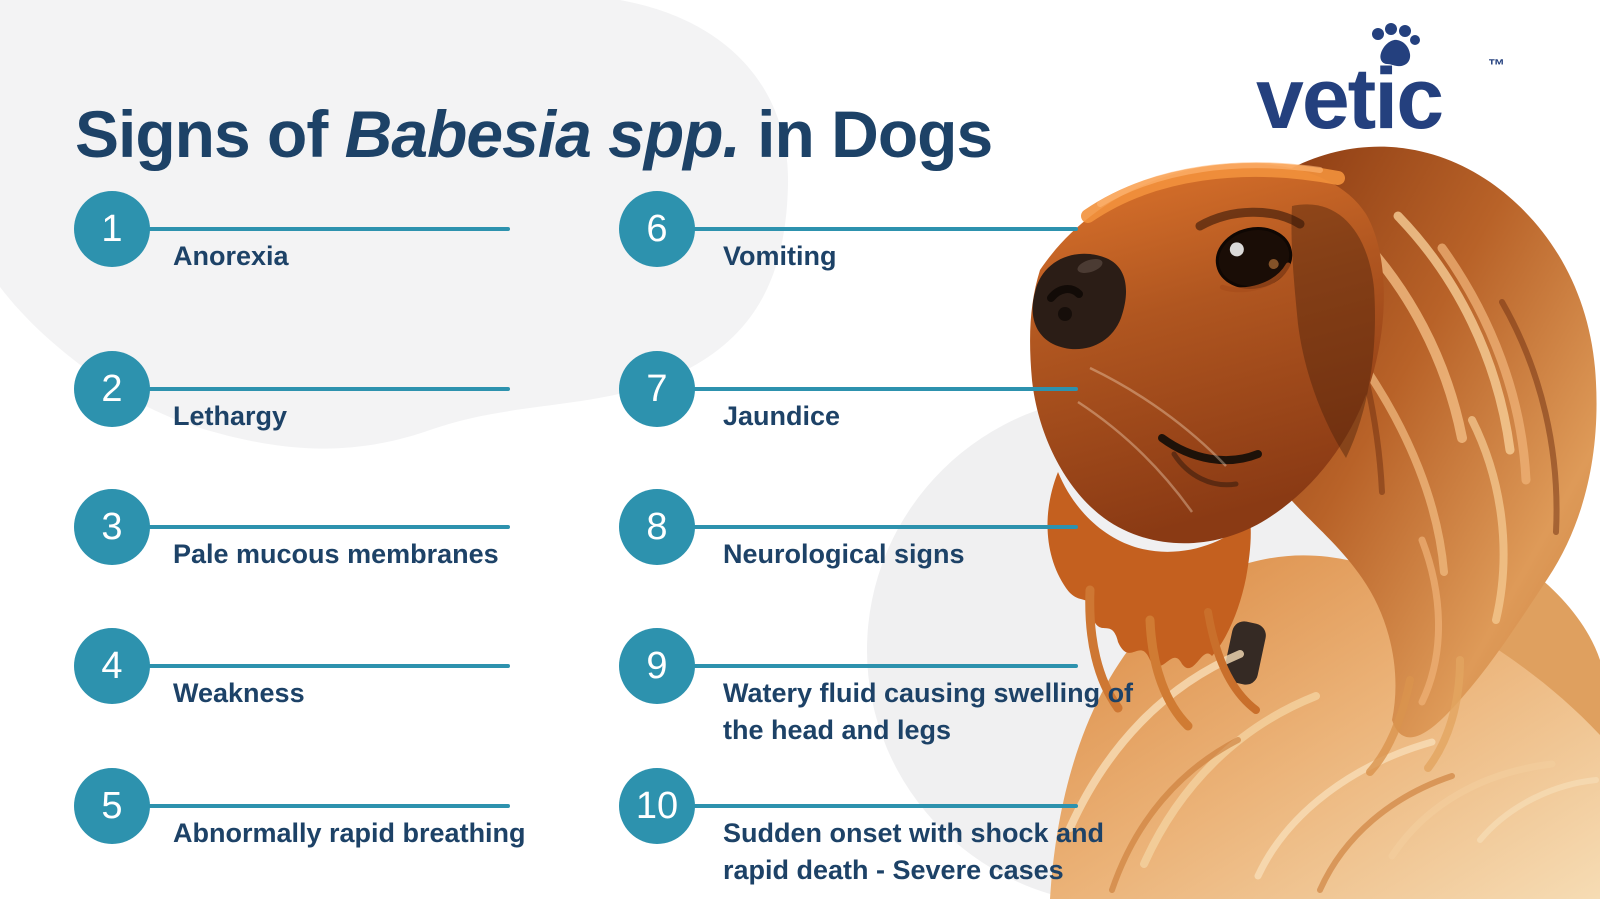  I want to click on sign-label: Abnormally rapid breathing, so click(349, 833).